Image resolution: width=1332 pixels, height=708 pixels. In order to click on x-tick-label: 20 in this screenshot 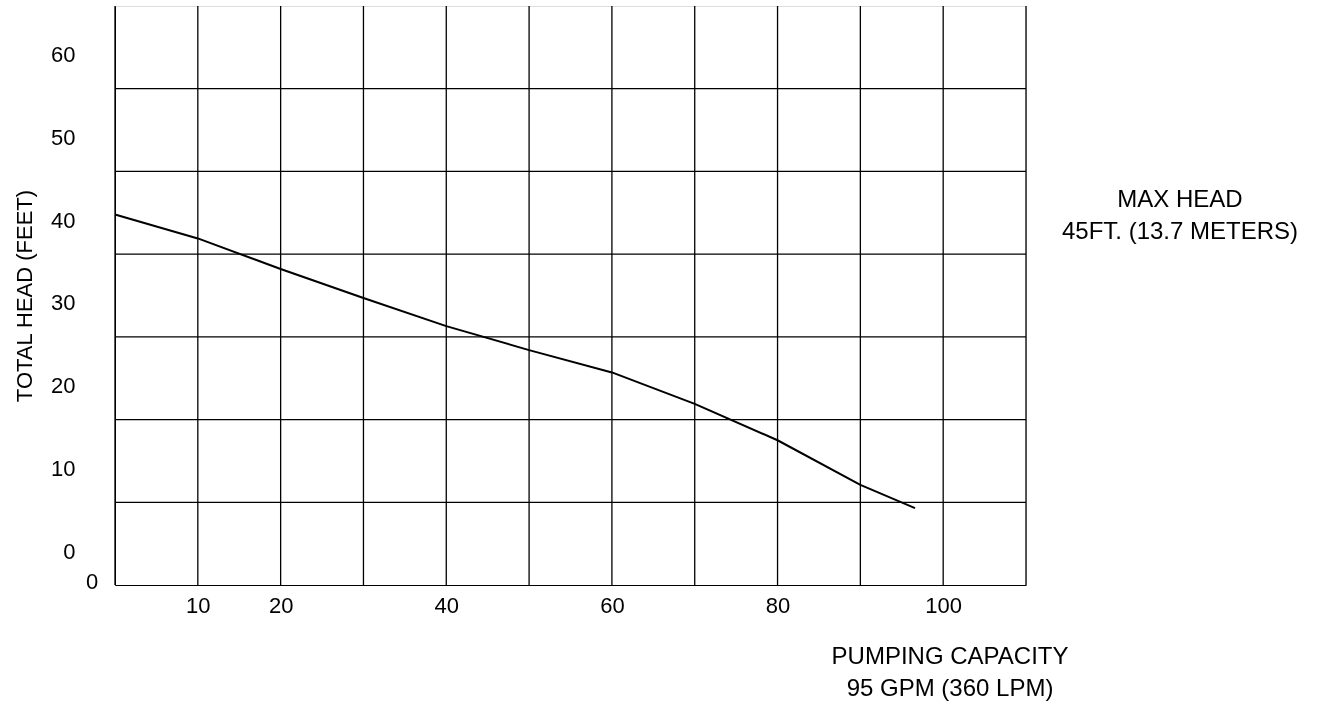, I will do `click(281, 605)`.